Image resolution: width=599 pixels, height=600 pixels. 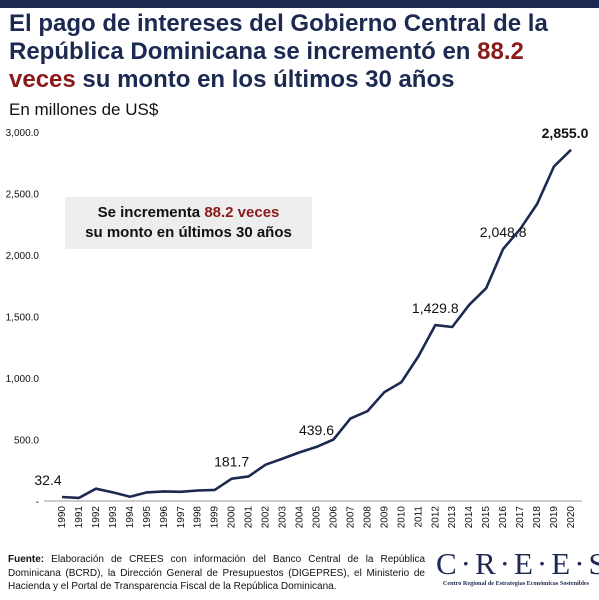 What do you see at coordinates (130, 517) in the screenshot?
I see `x-tick-label: 1994` at bounding box center [130, 517].